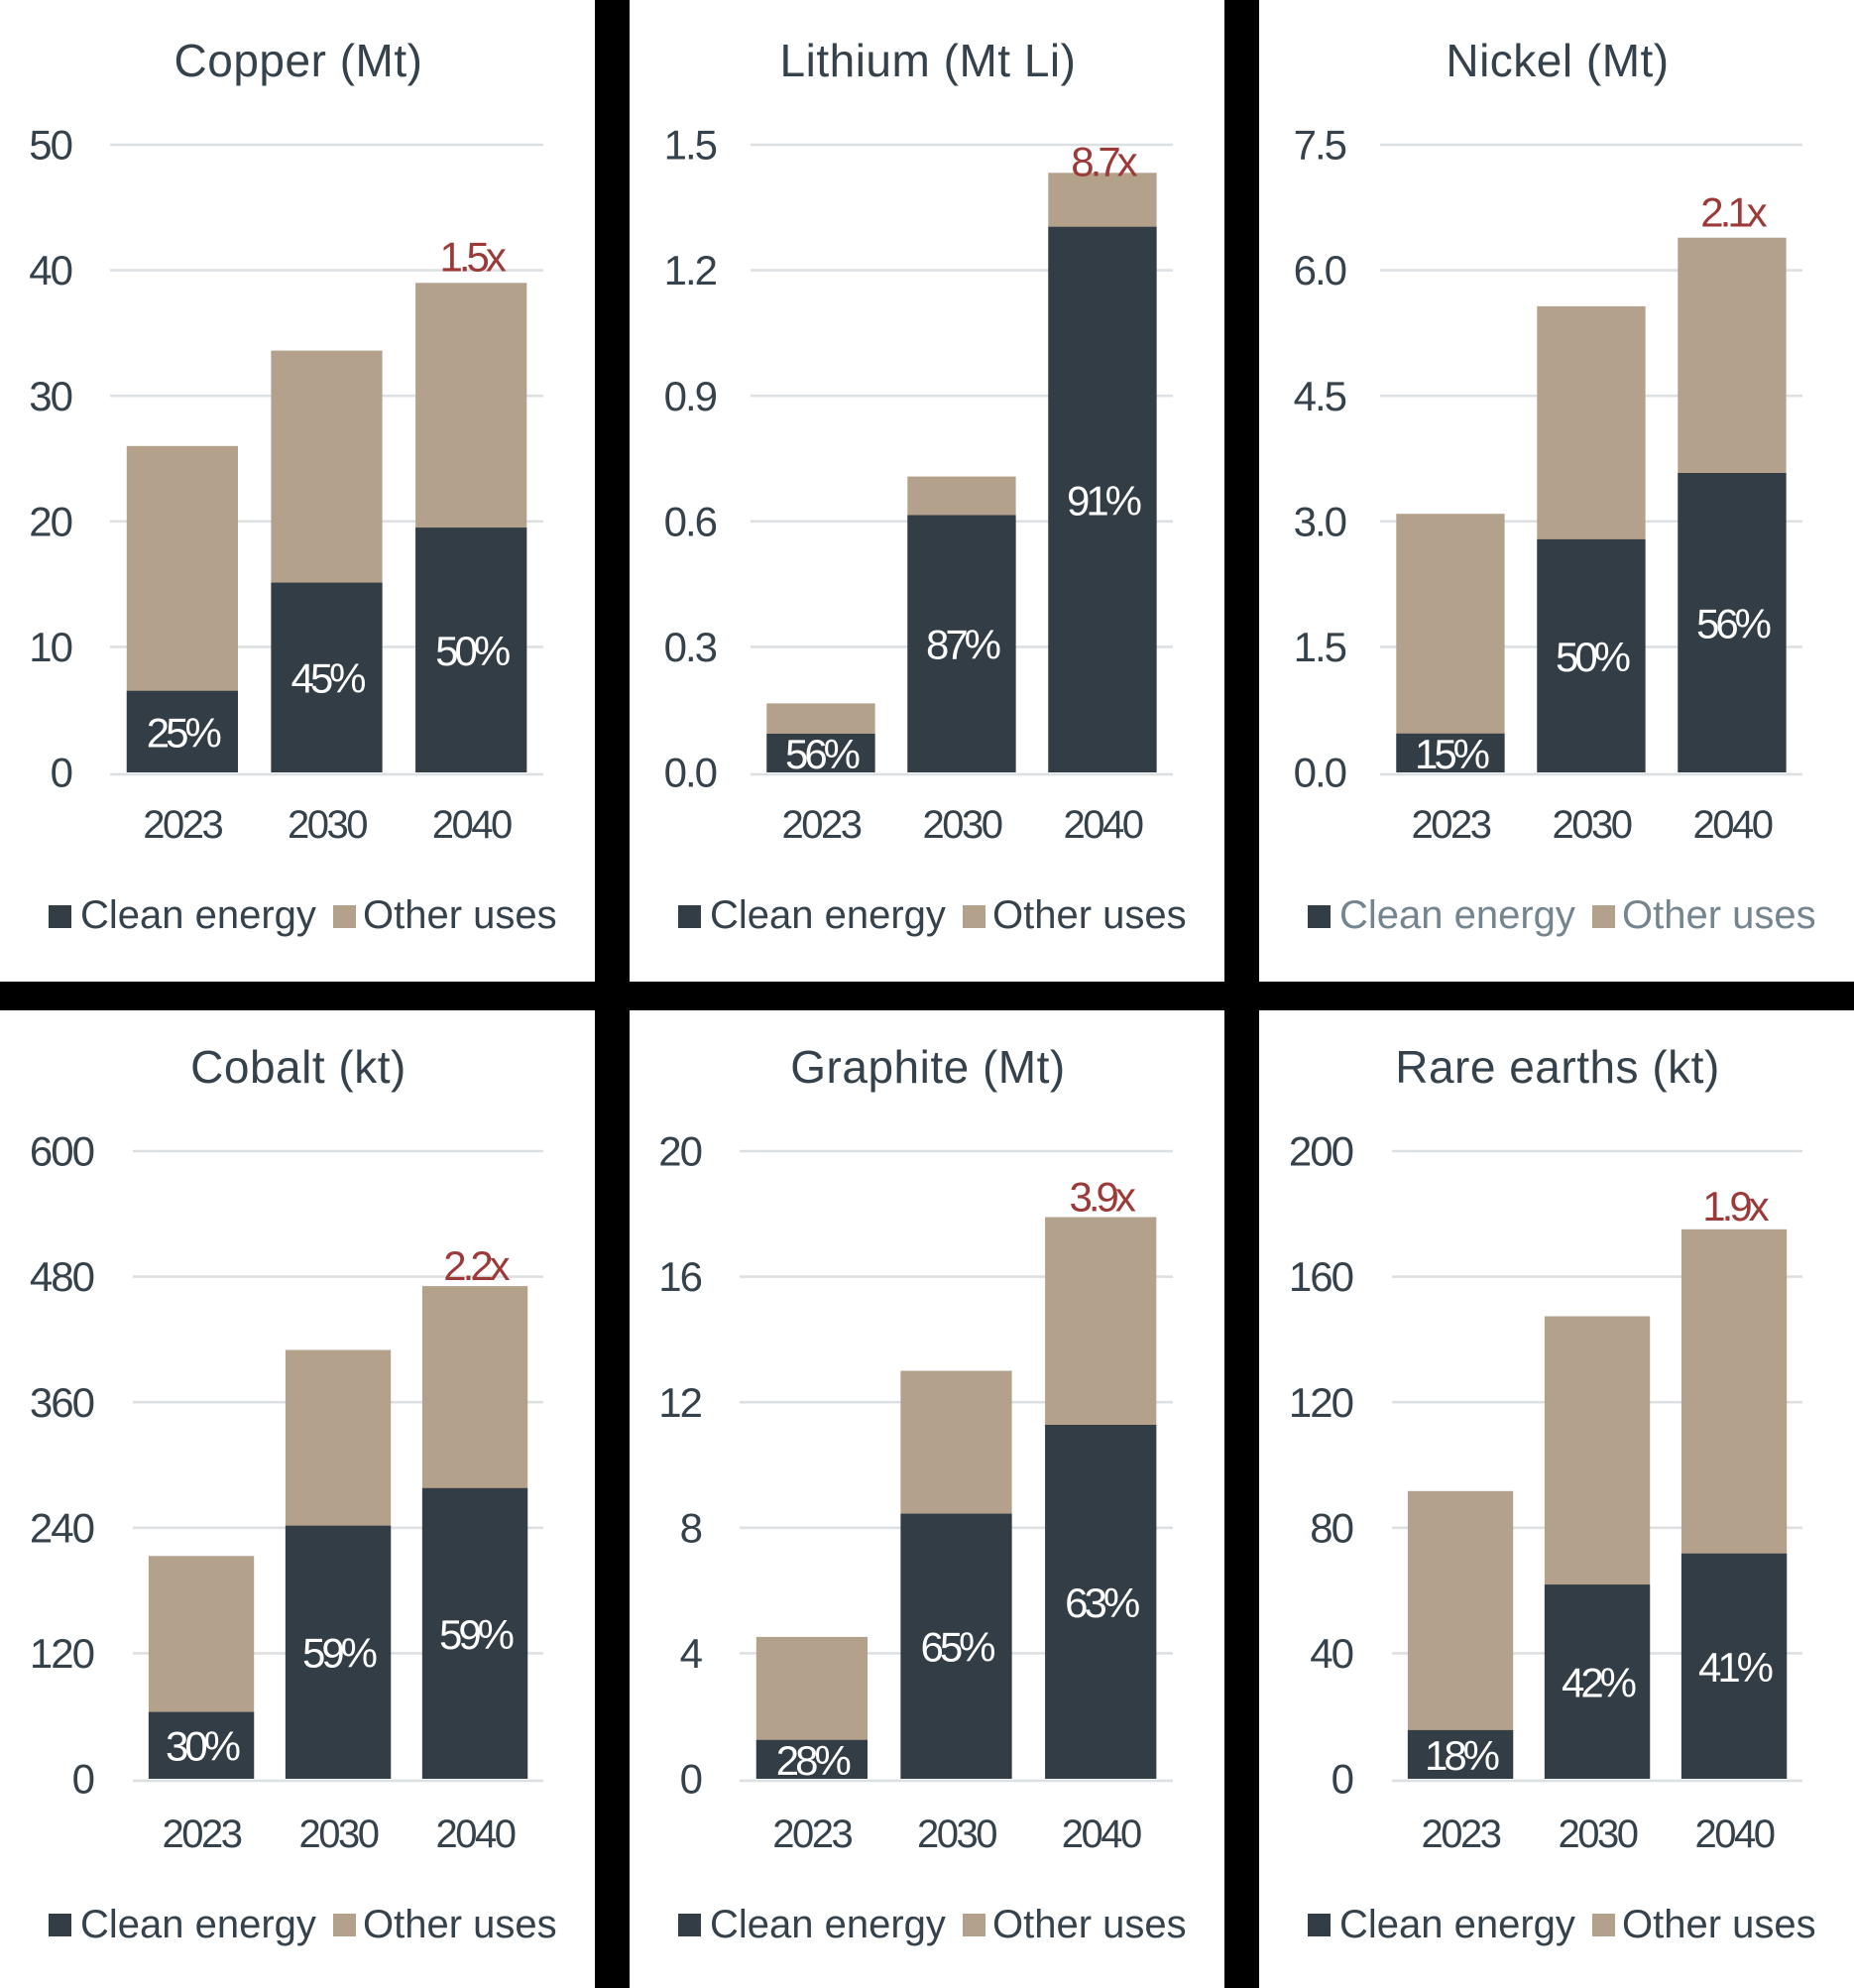 The width and height of the screenshot is (1854, 1988). Describe the element at coordinates (679, 1402) in the screenshot. I see `svg-text: 12` at that location.